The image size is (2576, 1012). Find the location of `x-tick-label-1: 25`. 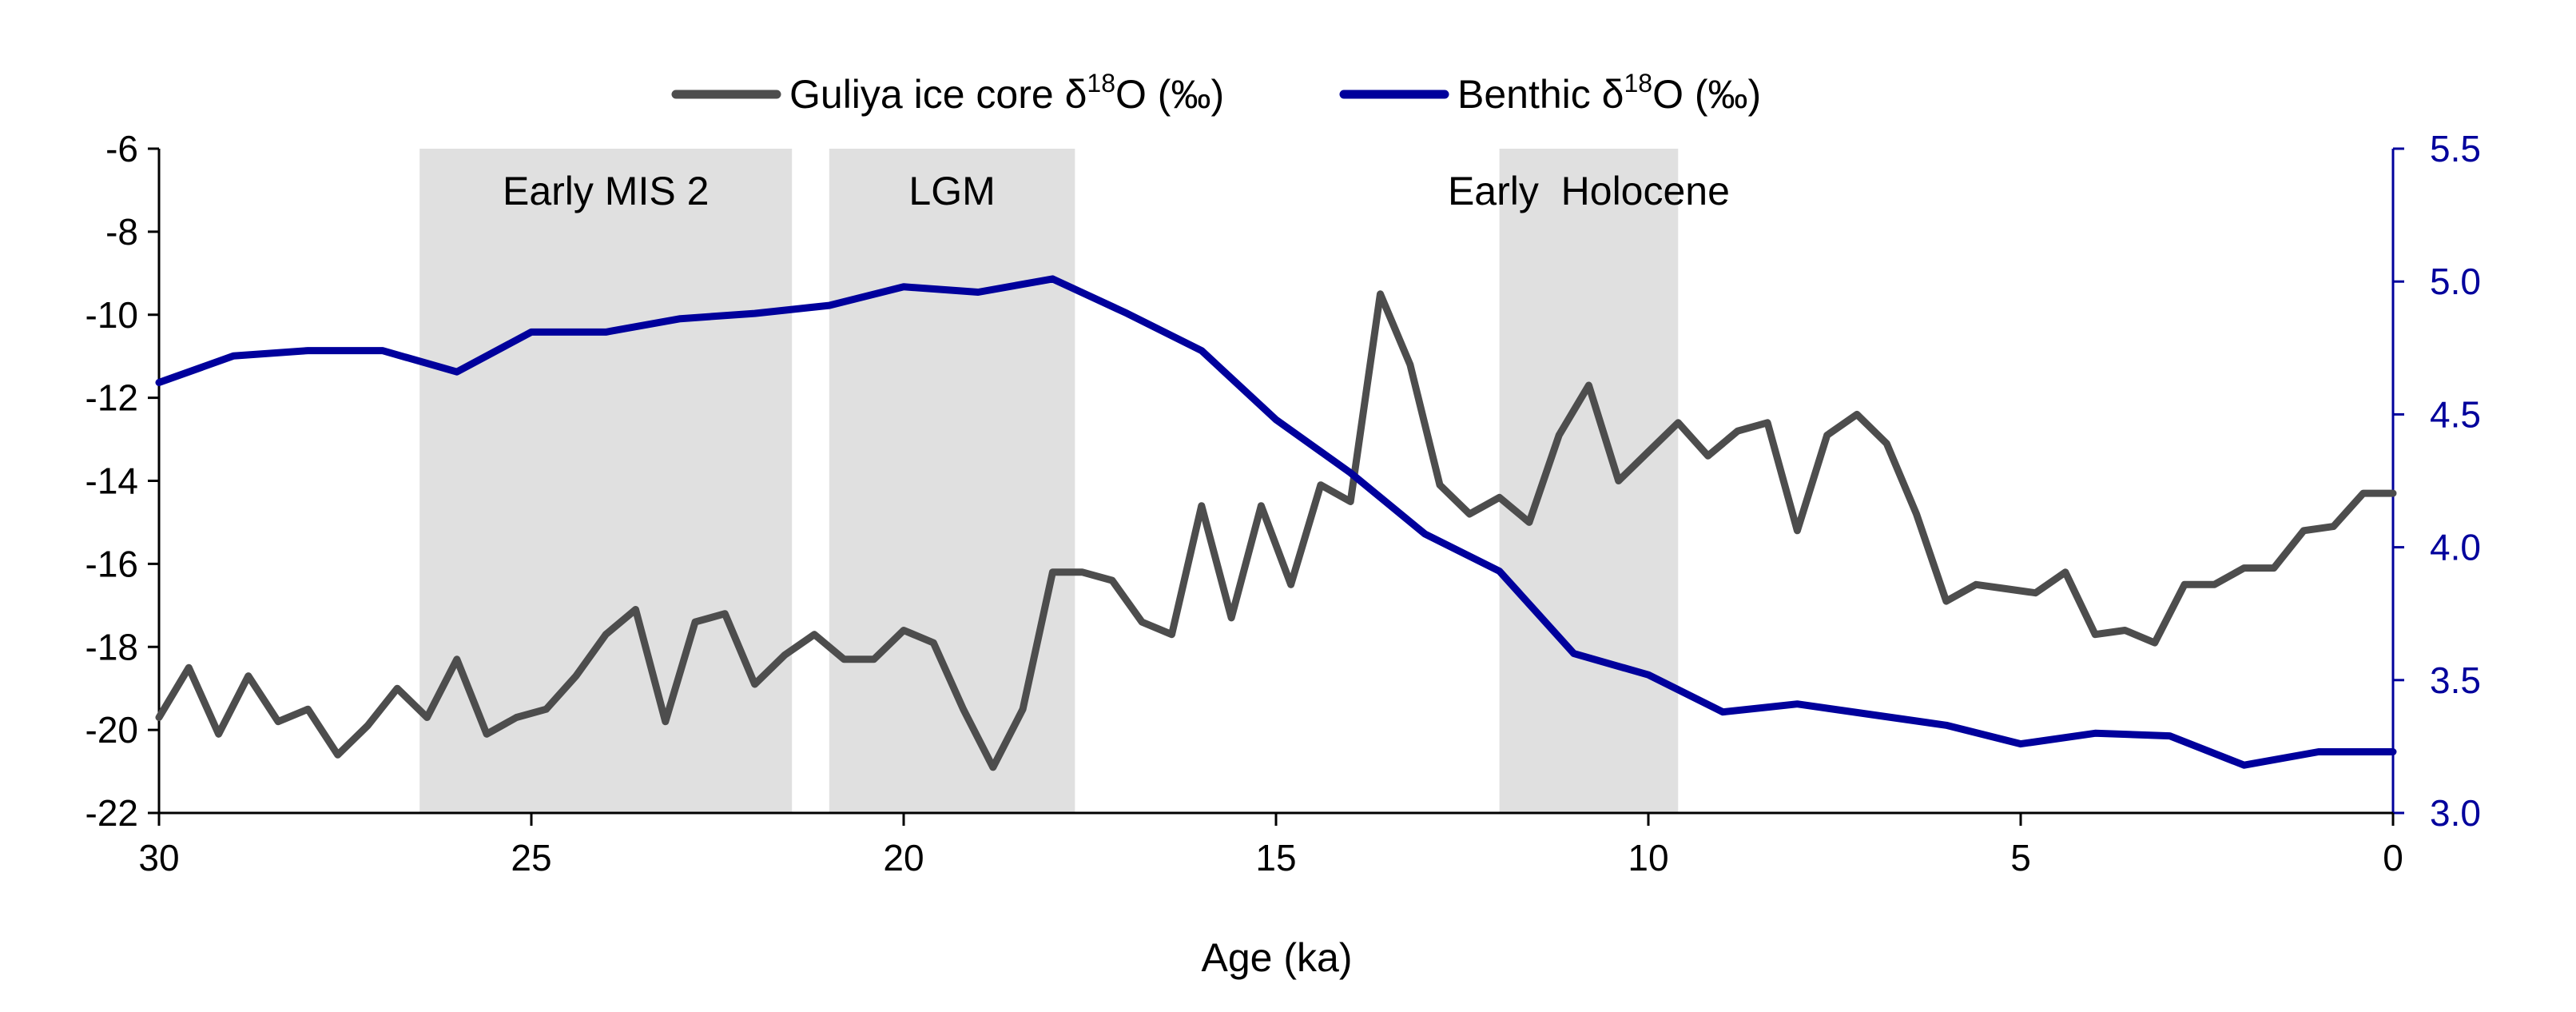

x-tick-label-1: 25 is located at coordinates (531, 858).